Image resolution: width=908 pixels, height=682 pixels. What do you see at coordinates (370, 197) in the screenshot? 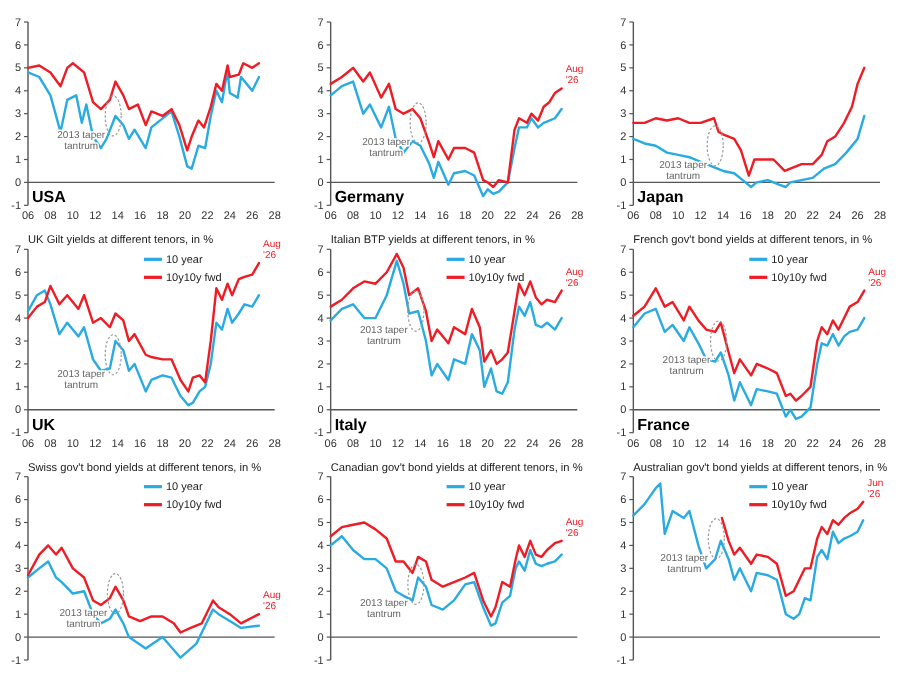
I see `annotation: Germany` at bounding box center [370, 197].